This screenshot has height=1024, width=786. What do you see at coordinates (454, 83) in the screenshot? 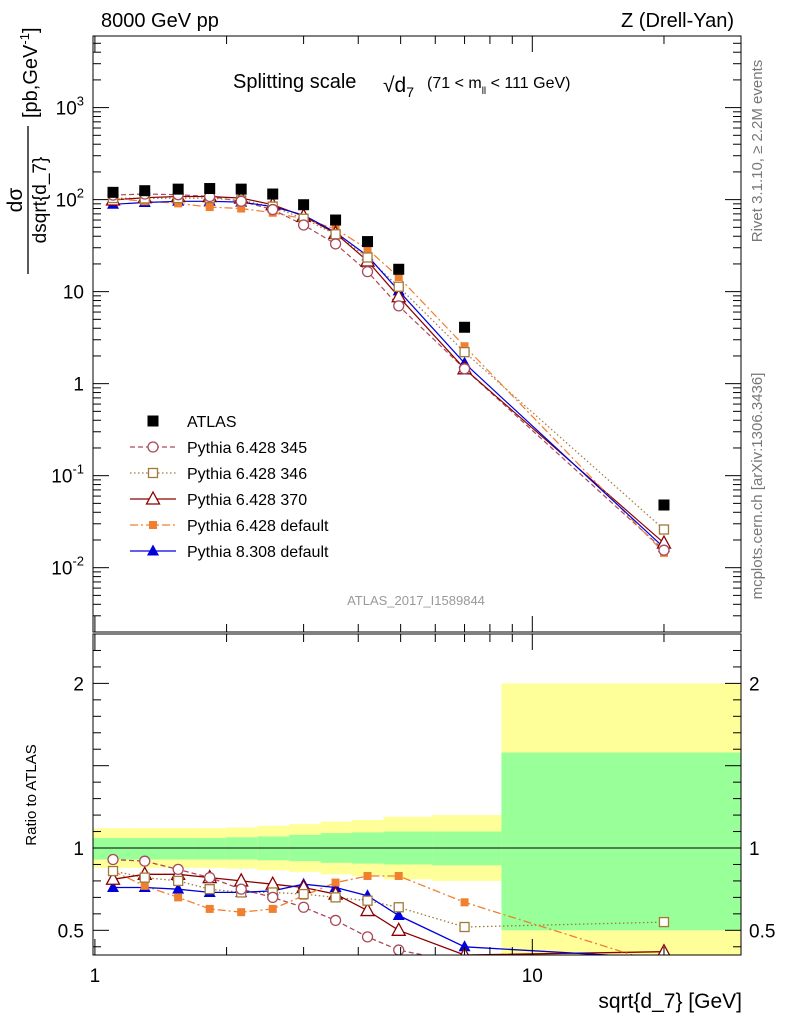
I see `plot-title-range-text: (71 < m` at bounding box center [454, 83].